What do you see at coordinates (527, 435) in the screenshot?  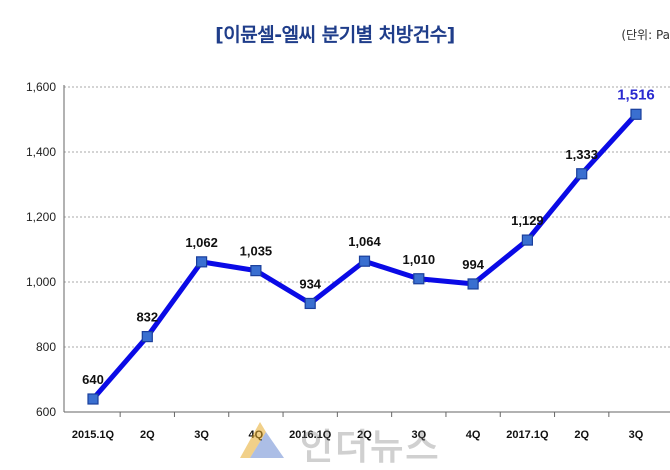 I see `x-tick-label: 2017.1Q` at bounding box center [527, 435].